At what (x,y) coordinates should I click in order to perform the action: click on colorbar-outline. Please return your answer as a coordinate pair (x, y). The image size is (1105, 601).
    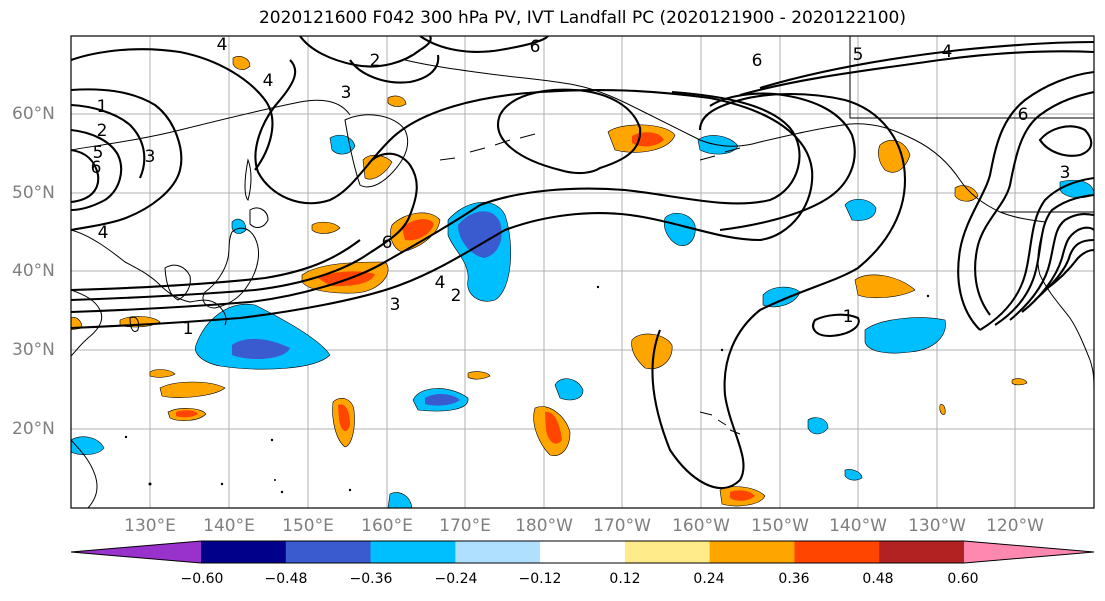
    Looking at the image, I should click on (582, 552).